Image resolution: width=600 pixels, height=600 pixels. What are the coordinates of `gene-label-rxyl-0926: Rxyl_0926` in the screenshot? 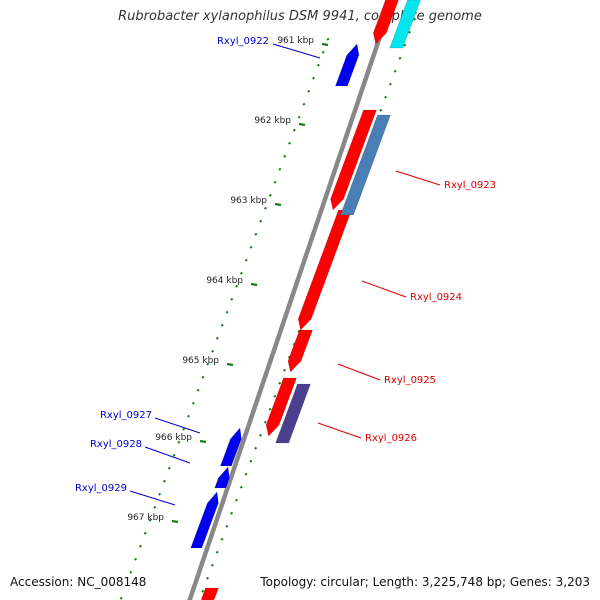 It's located at (391, 438).